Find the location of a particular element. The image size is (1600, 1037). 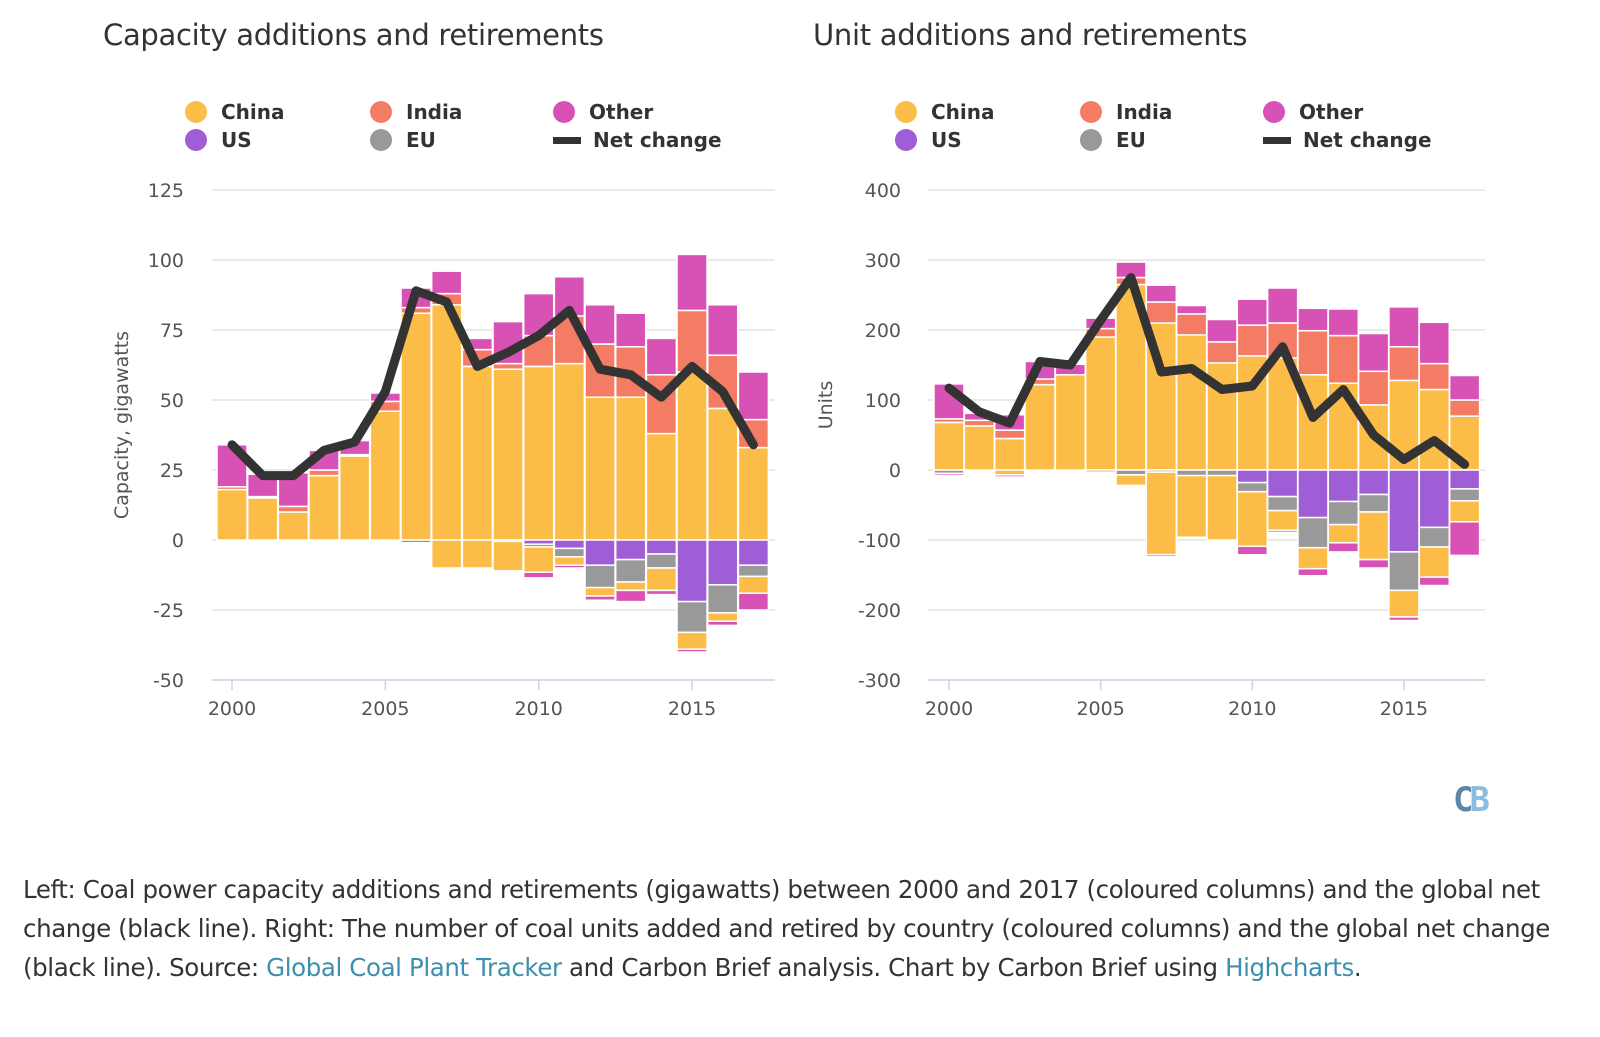

global-coal-plant-tracker-link: Global Coal Plant Tracker is located at coordinates (414, 967).